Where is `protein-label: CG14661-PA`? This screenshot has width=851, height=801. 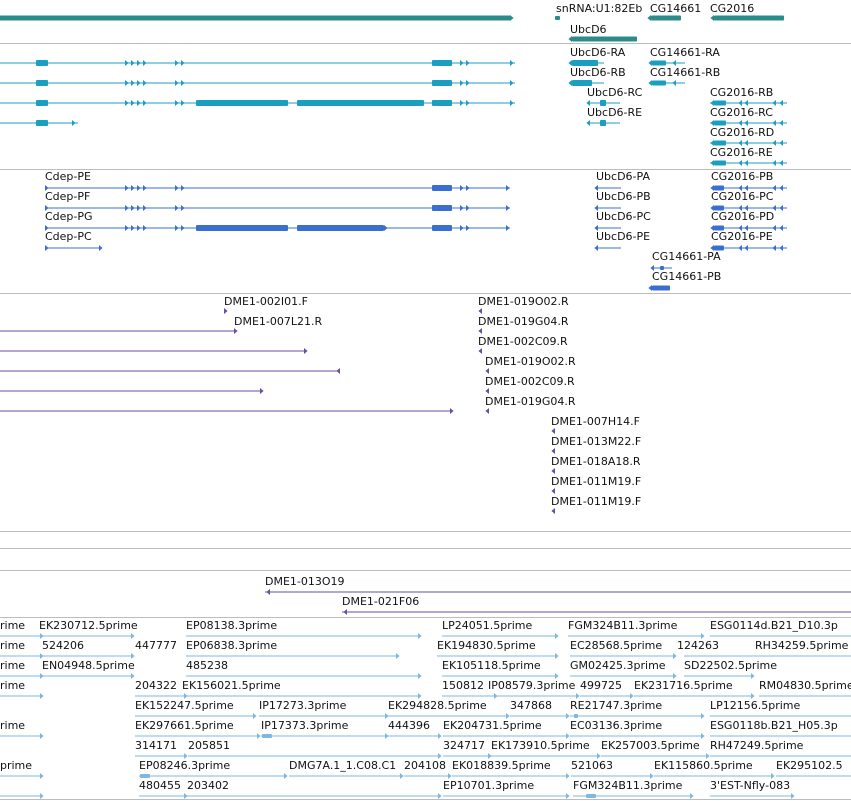 protein-label: CG14661-PA is located at coordinates (686, 256).